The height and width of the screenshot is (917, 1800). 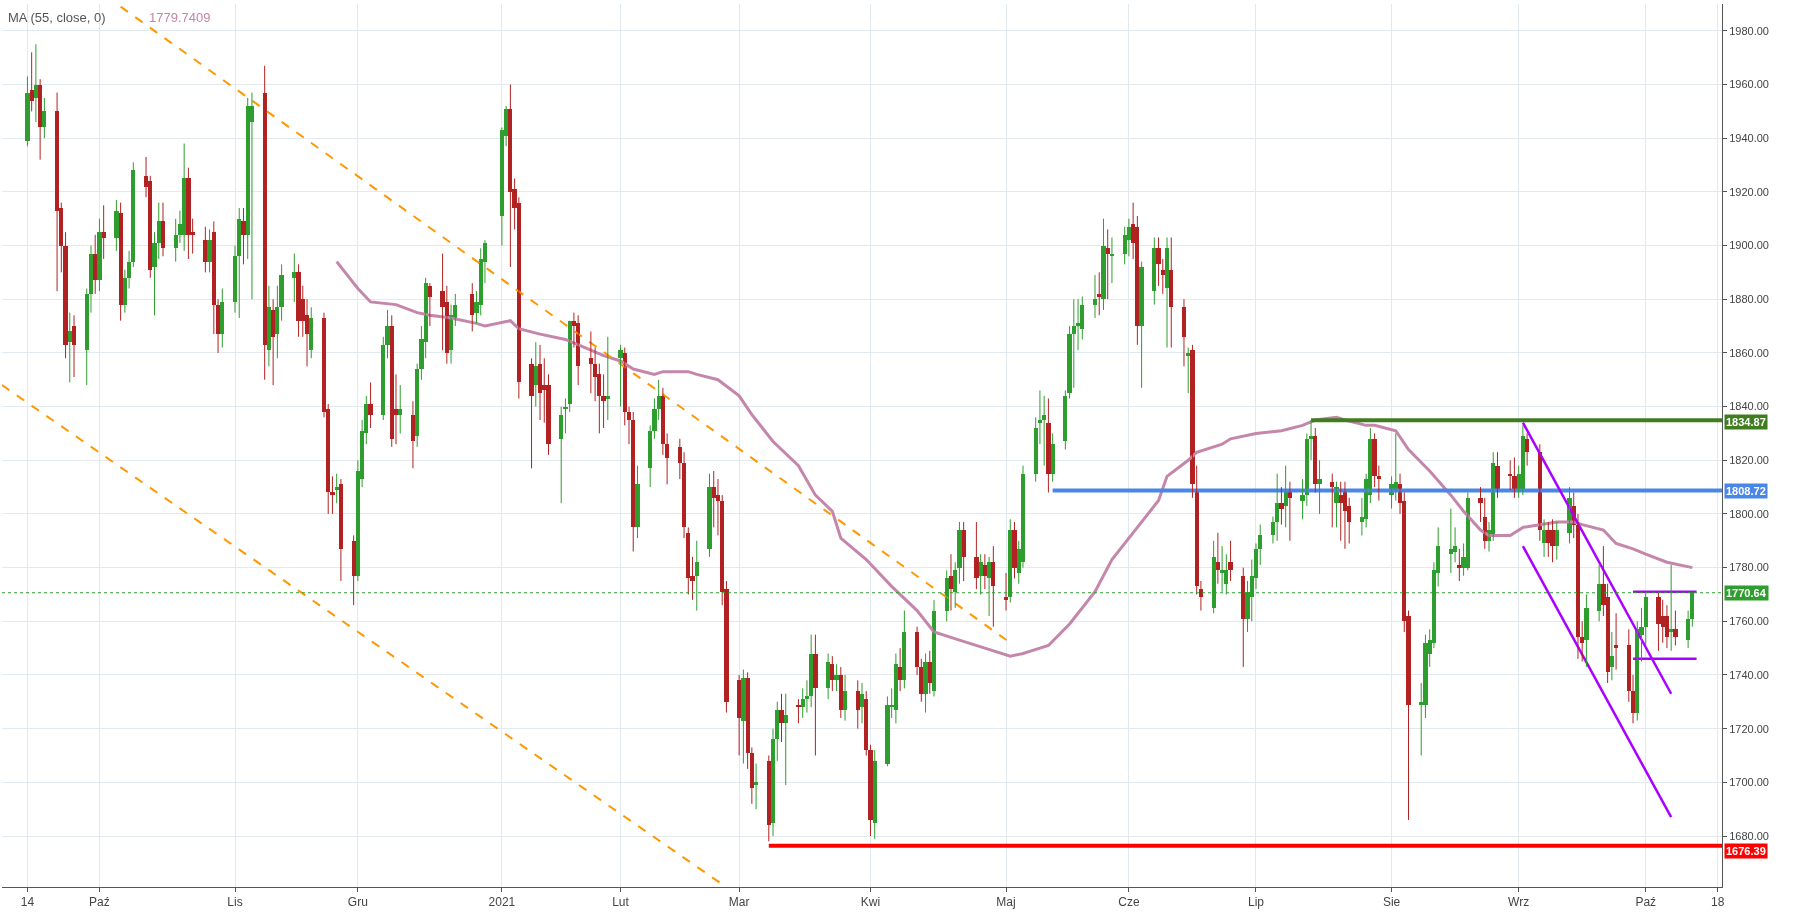 I want to click on y-tick-label: 1840.00, so click(x=1749, y=406).